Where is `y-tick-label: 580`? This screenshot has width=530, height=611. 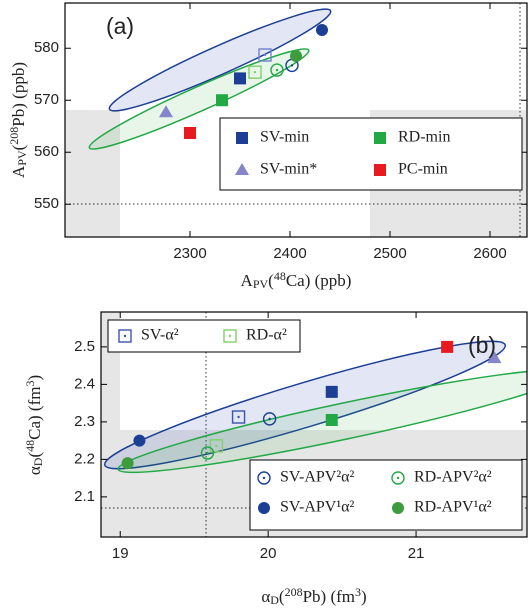
y-tick-label: 580 is located at coordinates (46, 47).